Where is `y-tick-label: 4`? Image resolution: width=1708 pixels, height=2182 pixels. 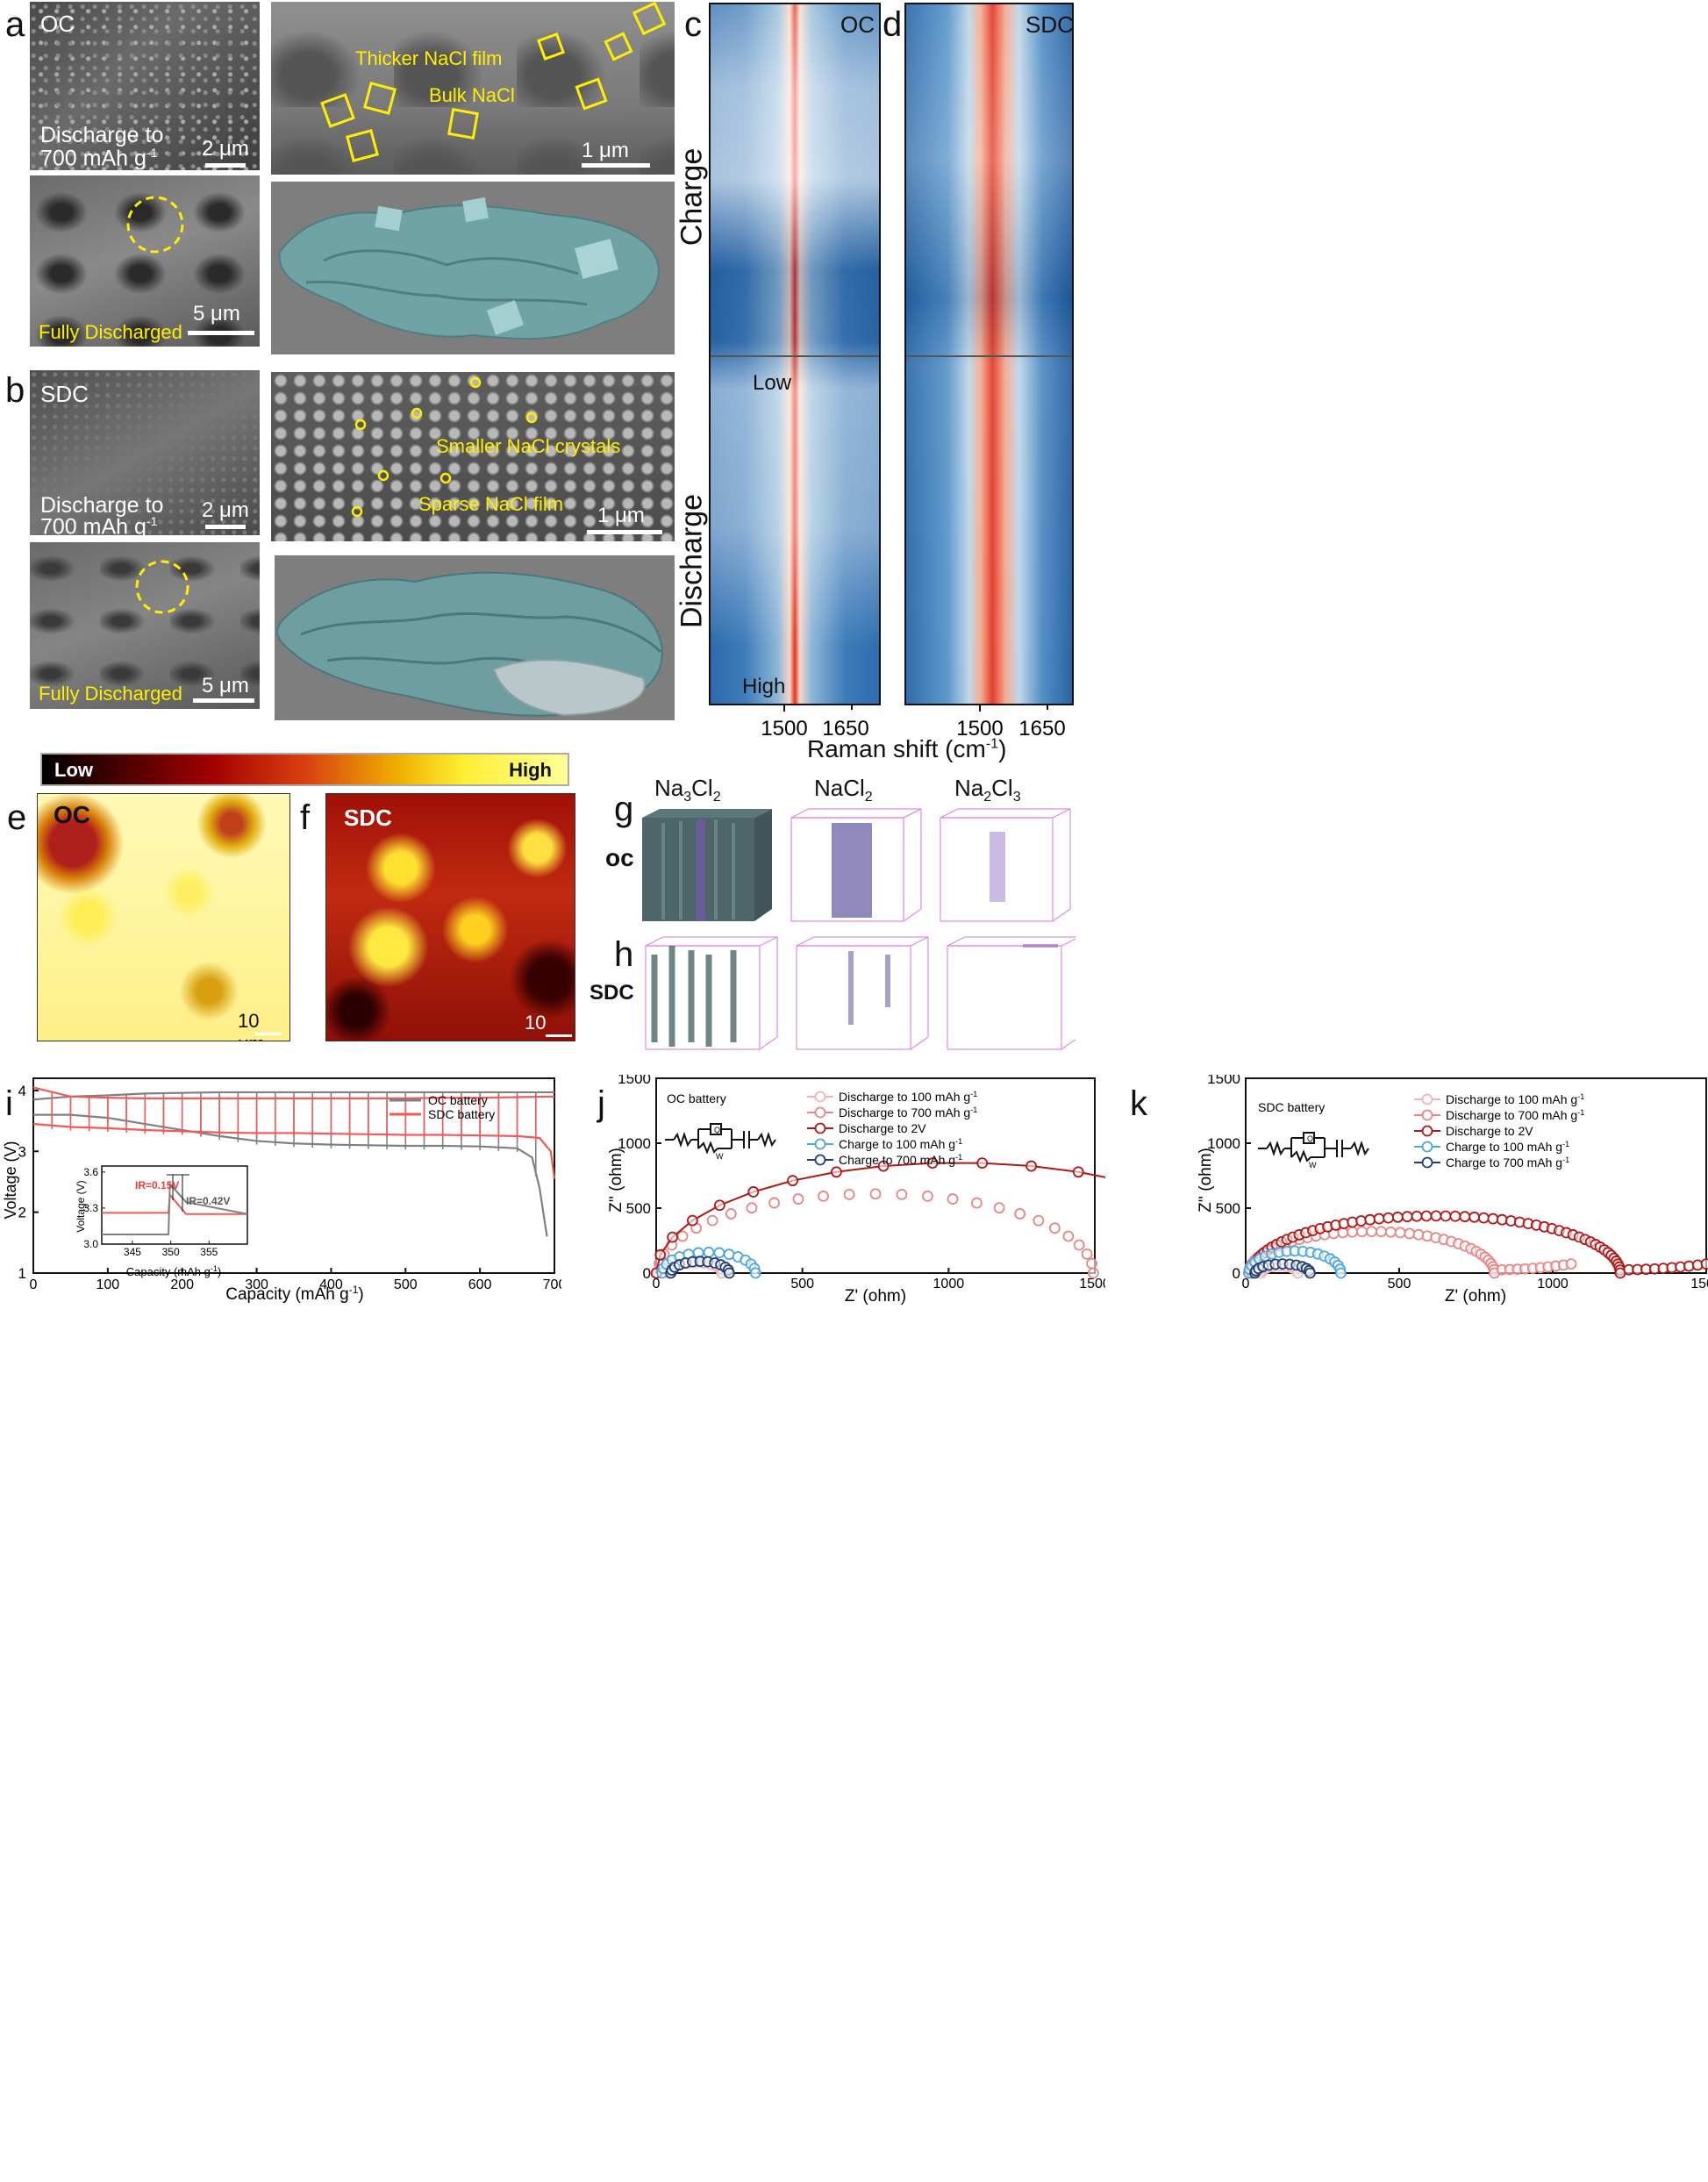 y-tick-label: 4 is located at coordinates (22, 1091).